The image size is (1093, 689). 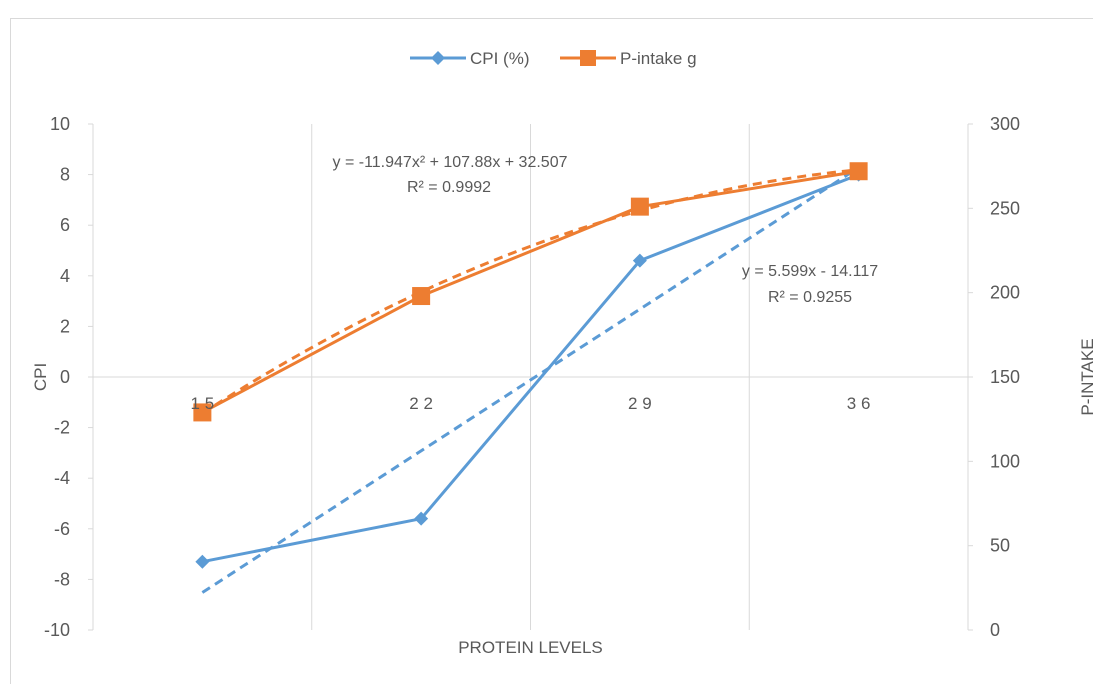 I want to click on y-tick-label: 2, so click(x=65, y=326).